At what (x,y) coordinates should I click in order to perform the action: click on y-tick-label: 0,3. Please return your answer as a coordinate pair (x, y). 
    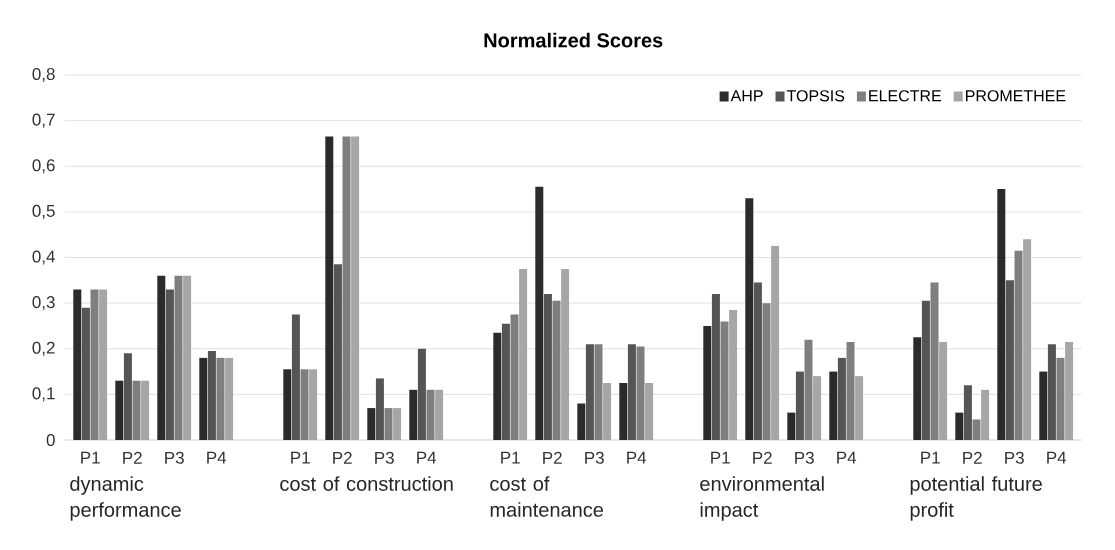
    Looking at the image, I should click on (43, 303).